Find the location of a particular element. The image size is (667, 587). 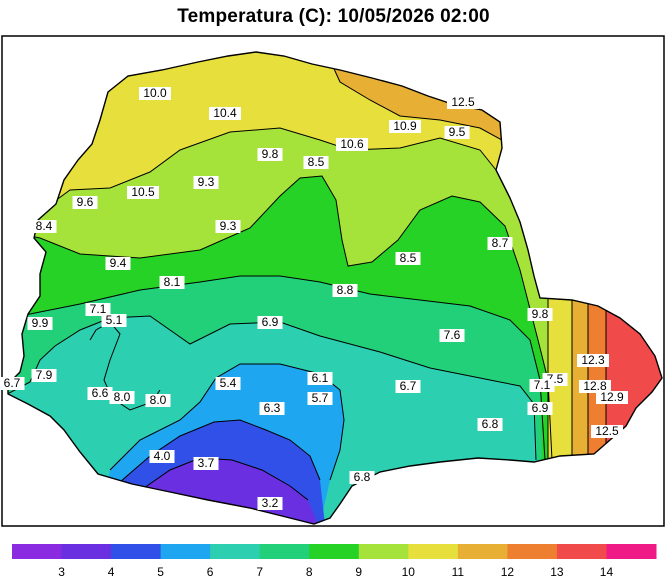

value-label-text: 8.0 is located at coordinates (158, 400).